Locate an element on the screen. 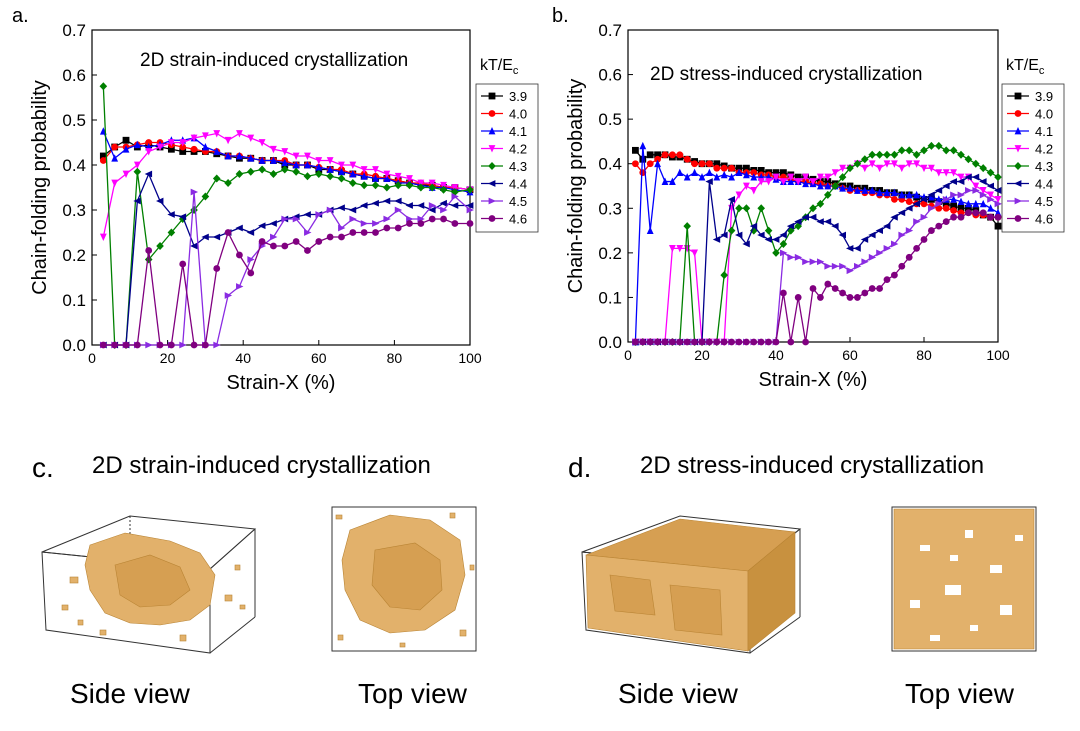  legend-marker-4.6 is located at coordinates (1018, 218).